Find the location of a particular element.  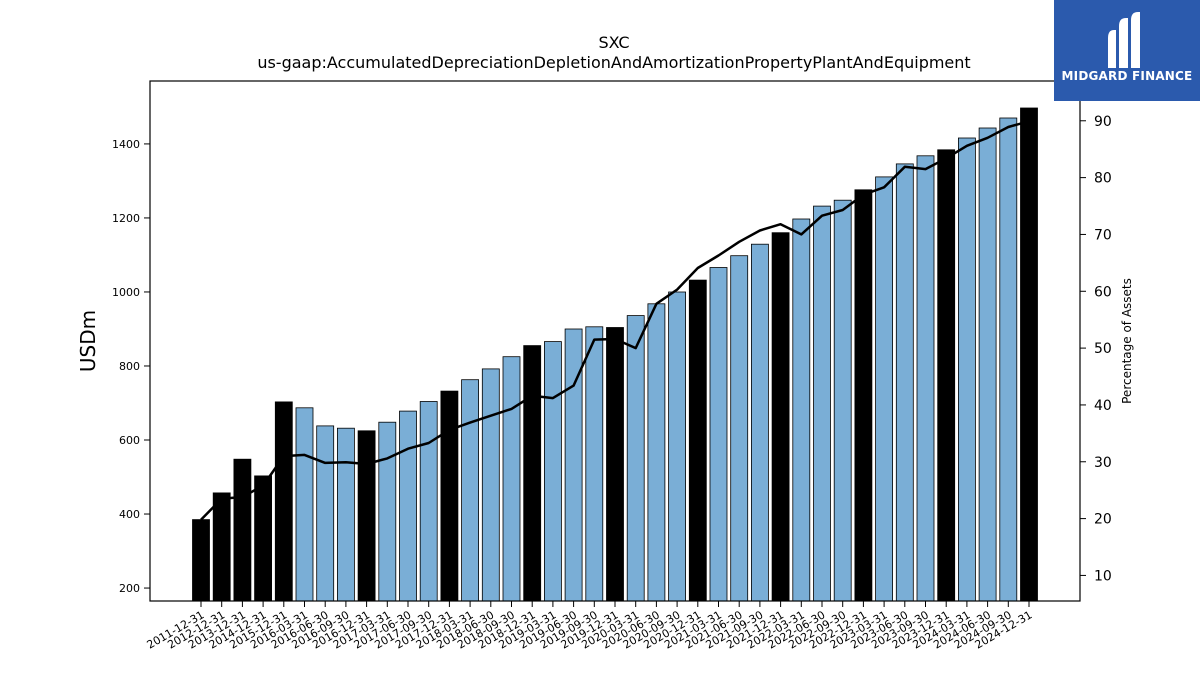

y-tick-label: 1400 is located at coordinates (126, 144).